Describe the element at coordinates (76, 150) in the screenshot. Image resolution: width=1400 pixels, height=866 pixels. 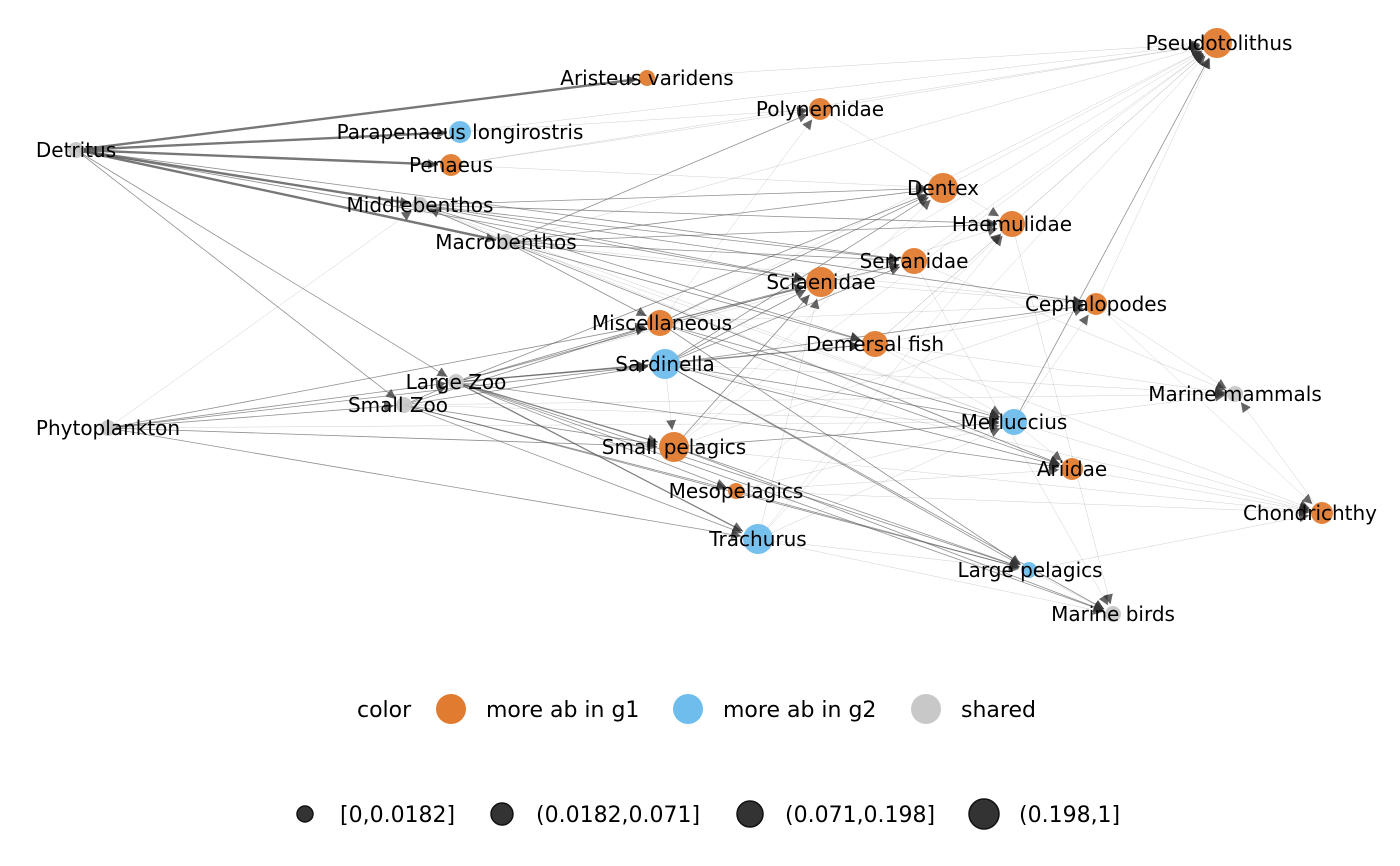
I see `node-detritus` at that location.